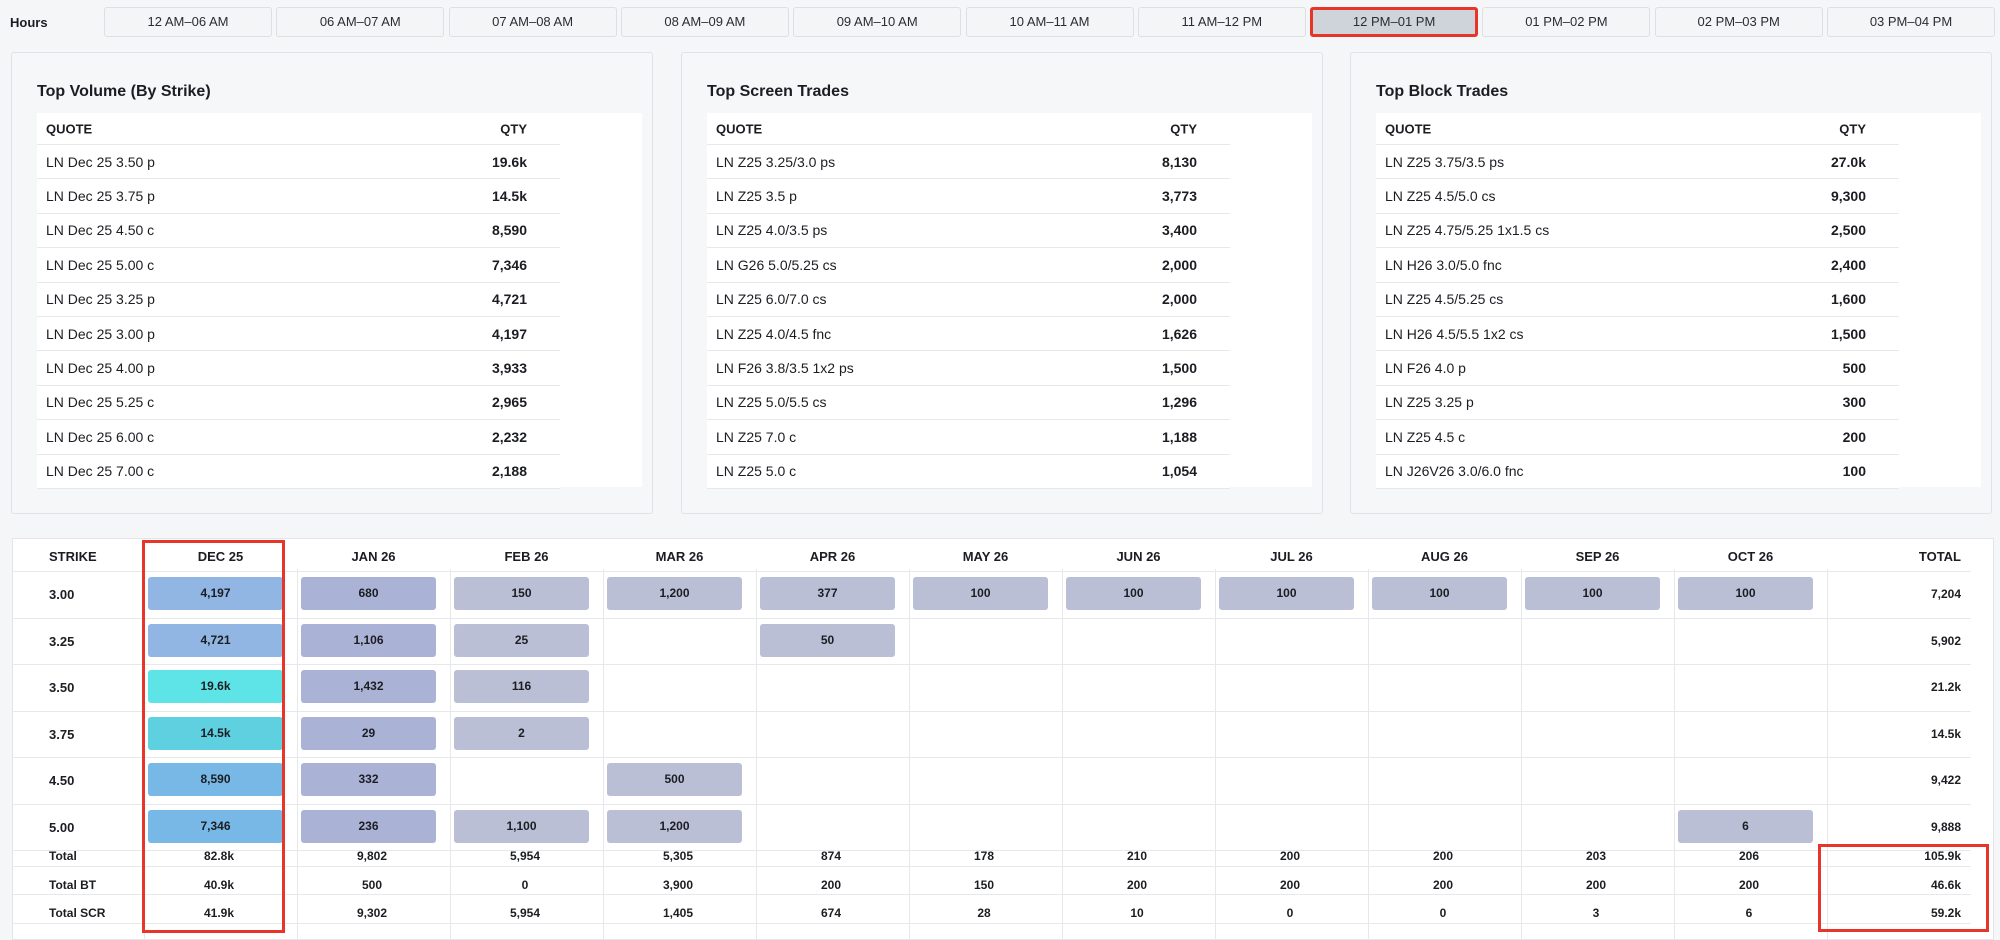  I want to click on volume-cell: 14.5k, so click(215, 733).